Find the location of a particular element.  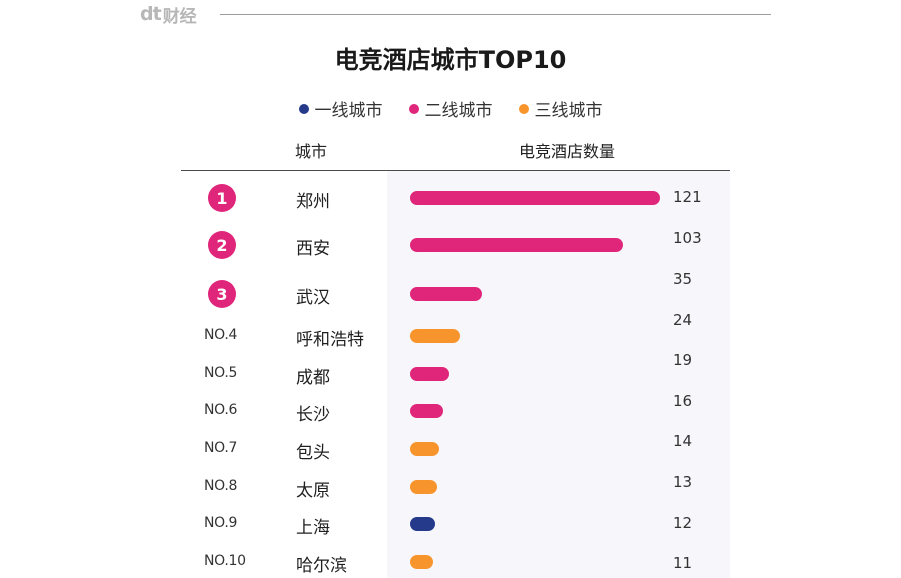

legend-label-tier2: 二线城市 is located at coordinates (458, 111).